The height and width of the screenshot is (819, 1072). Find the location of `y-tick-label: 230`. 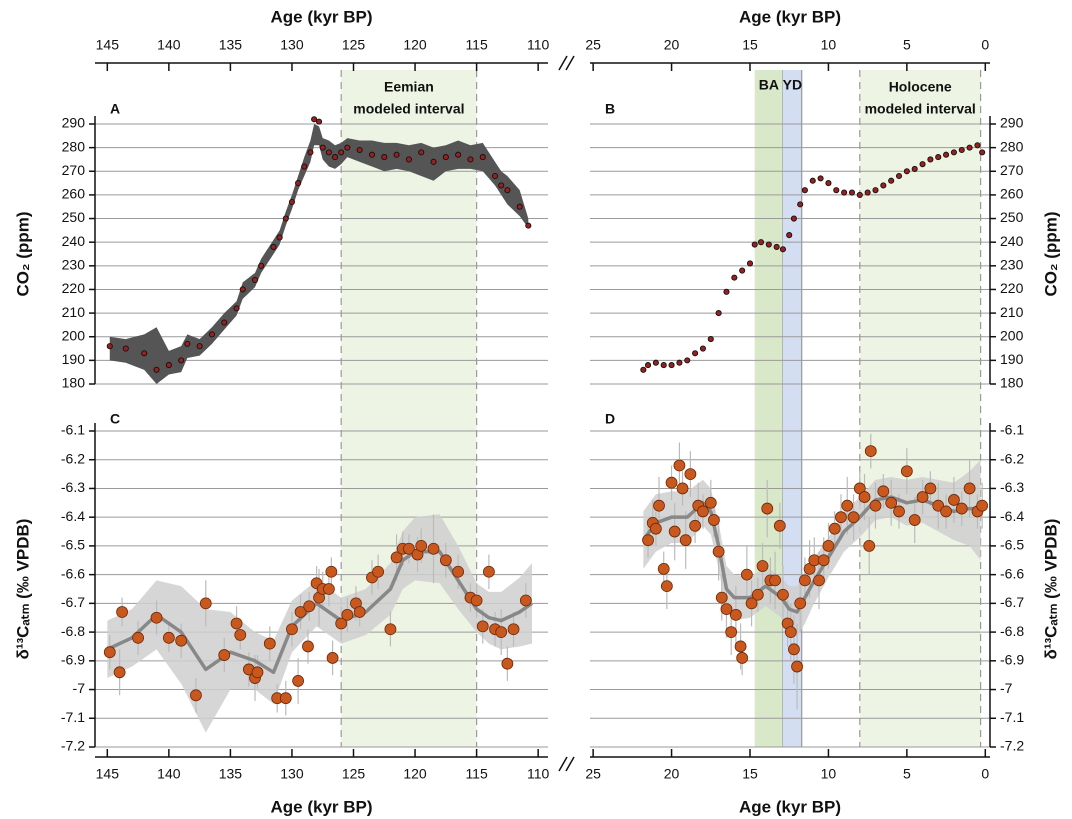

y-tick-label: 230 is located at coordinates (1012, 265).